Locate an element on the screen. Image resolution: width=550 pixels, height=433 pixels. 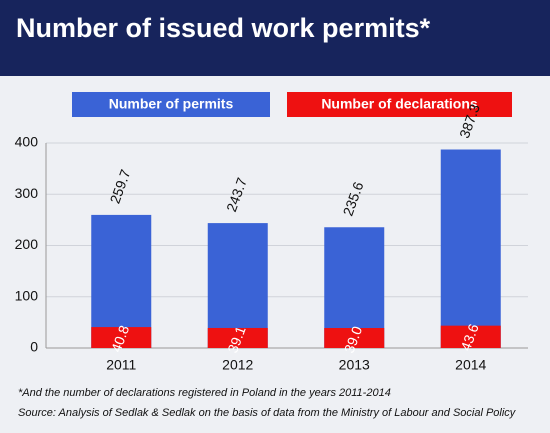
legend-label: Number of declarations is located at coordinates (399, 104).